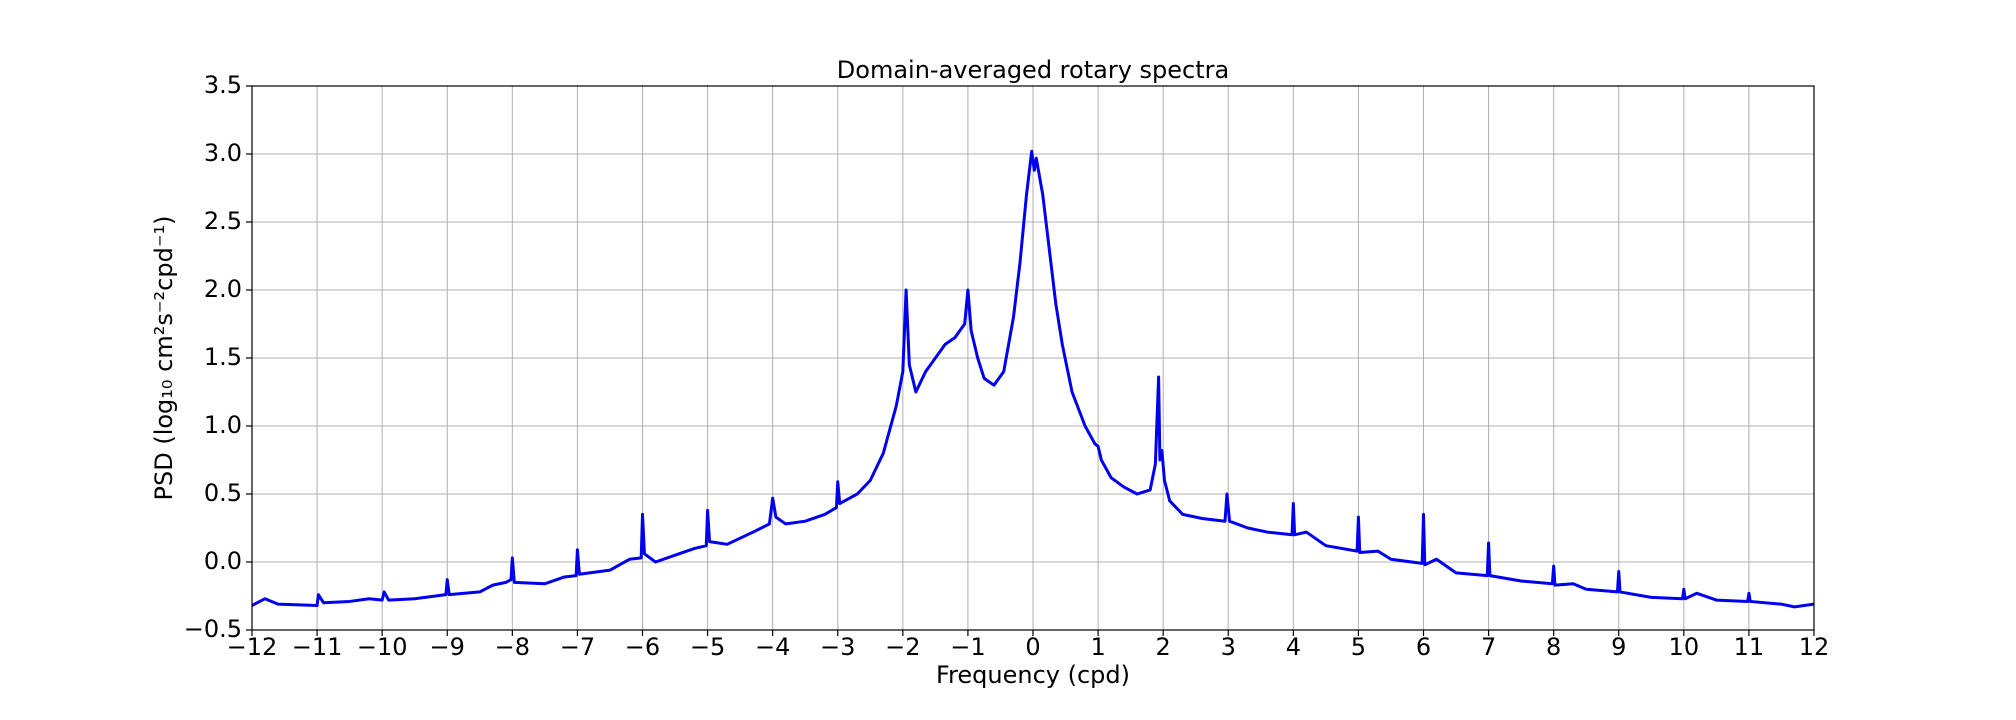 The image size is (2016, 720). I want to click on x-tick-label: 10, so click(1684, 647).